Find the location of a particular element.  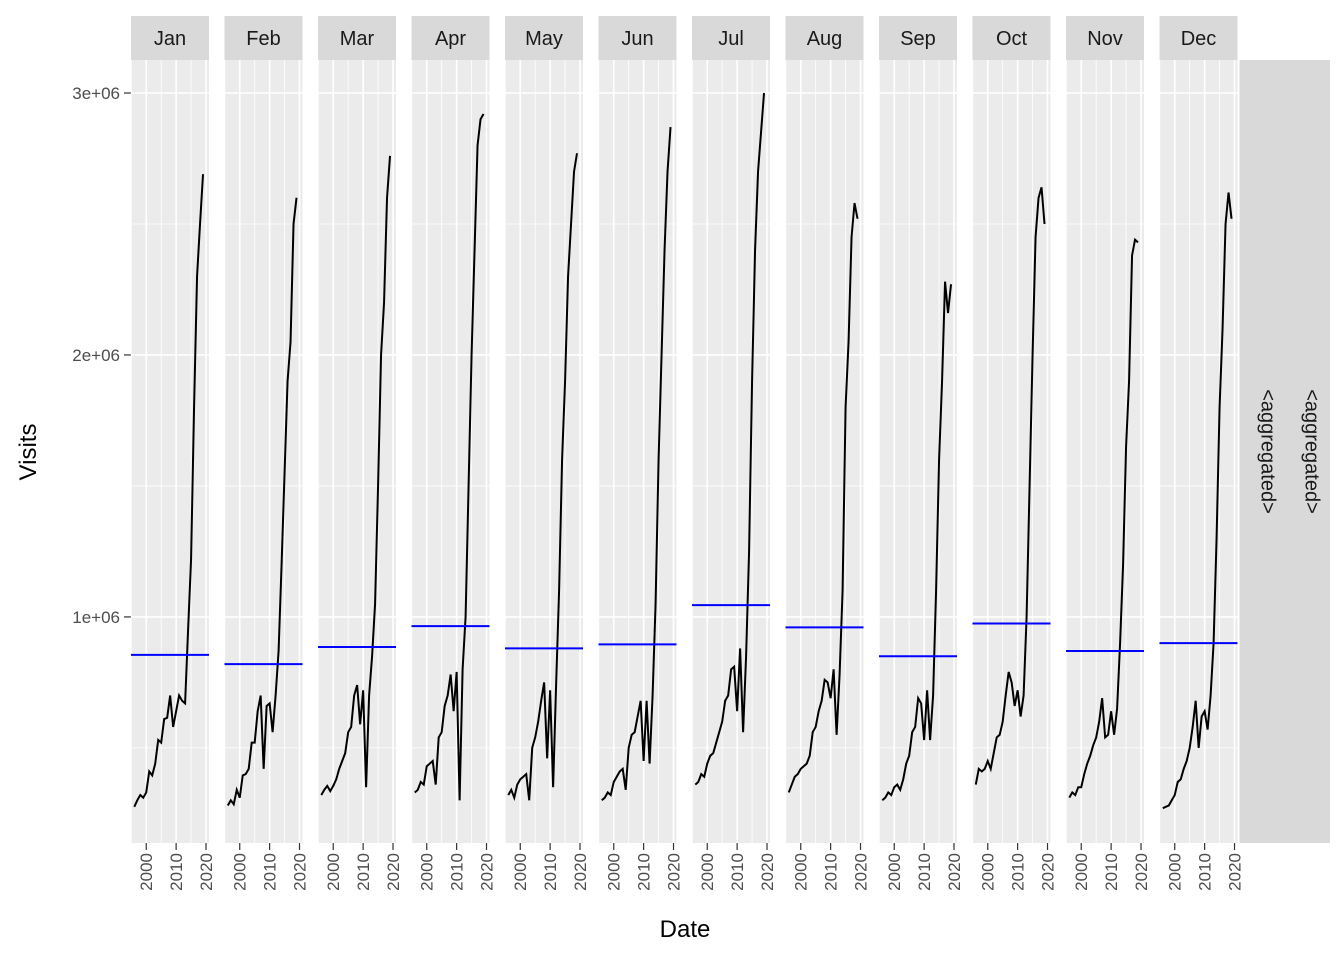

strip-label: Aug is located at coordinates (825, 39).